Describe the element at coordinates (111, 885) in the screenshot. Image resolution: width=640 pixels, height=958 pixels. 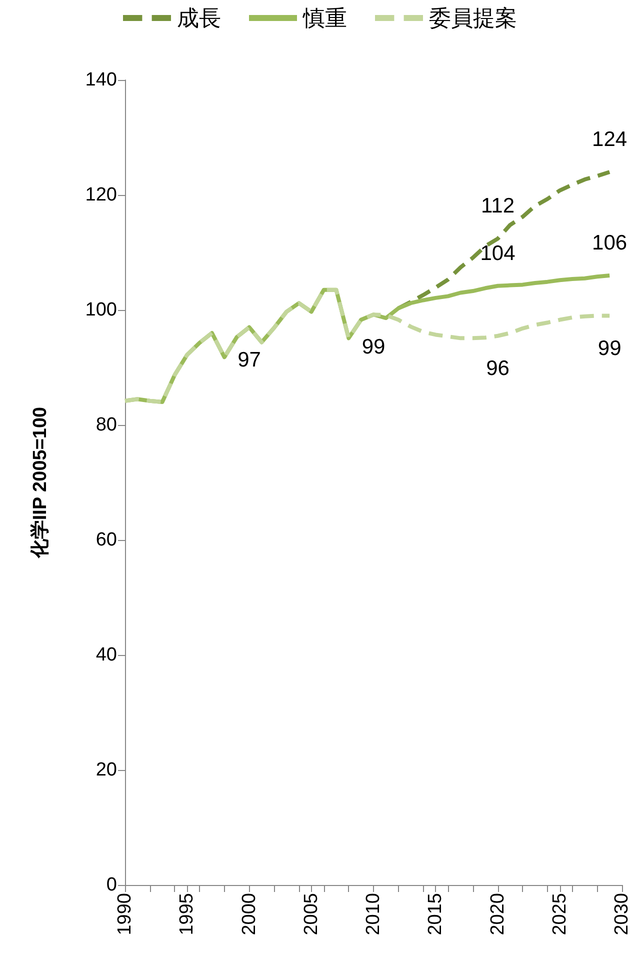
I see `y-tick-label: 0` at that location.